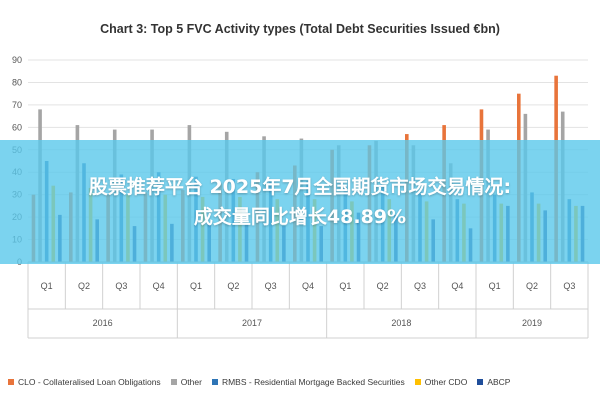  I want to click on overlay-line-2: 成交量同比增长48.89%, so click(300, 217).